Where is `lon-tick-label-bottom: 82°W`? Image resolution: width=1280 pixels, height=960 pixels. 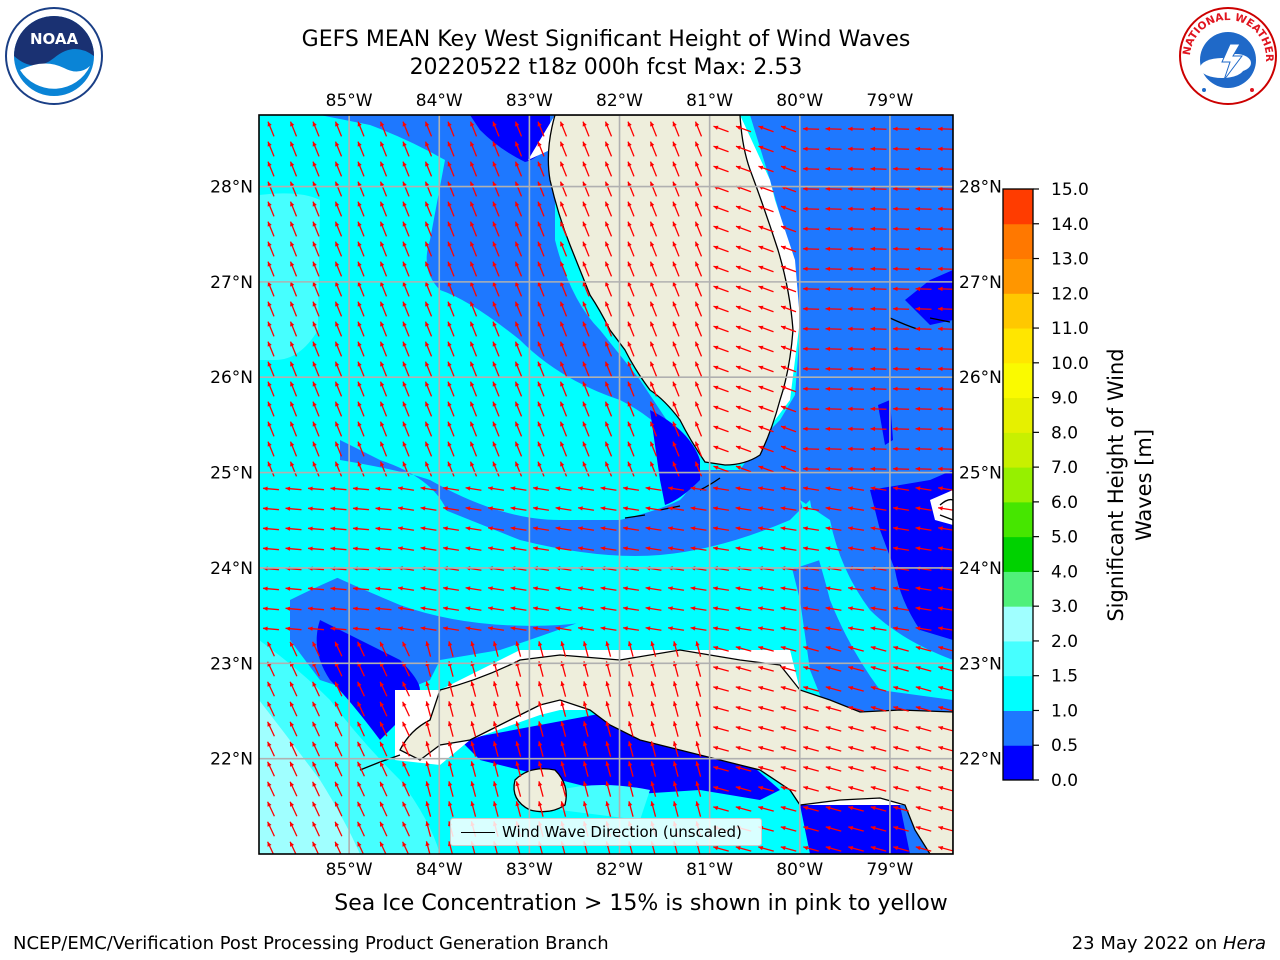
lon-tick-label-bottom: 82°W is located at coordinates (619, 870).